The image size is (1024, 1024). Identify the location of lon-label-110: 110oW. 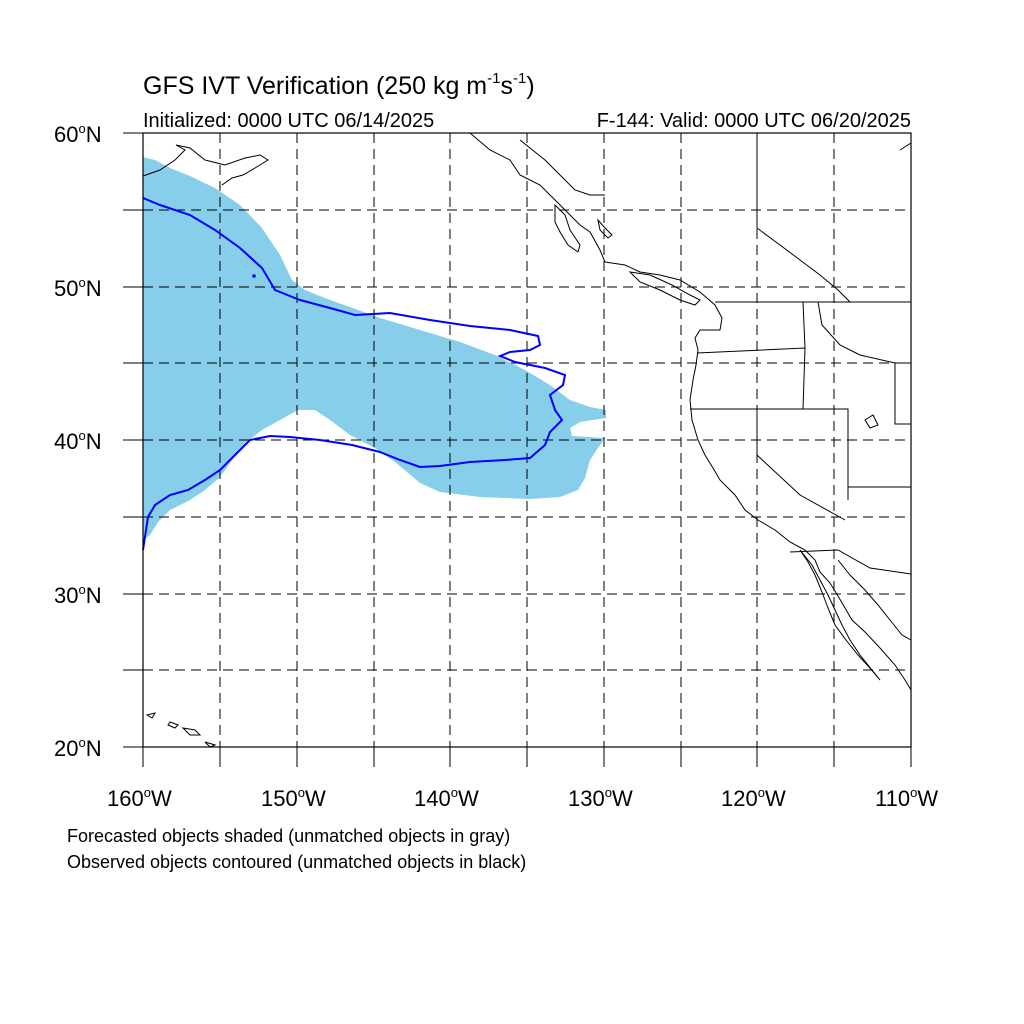
(907, 798).